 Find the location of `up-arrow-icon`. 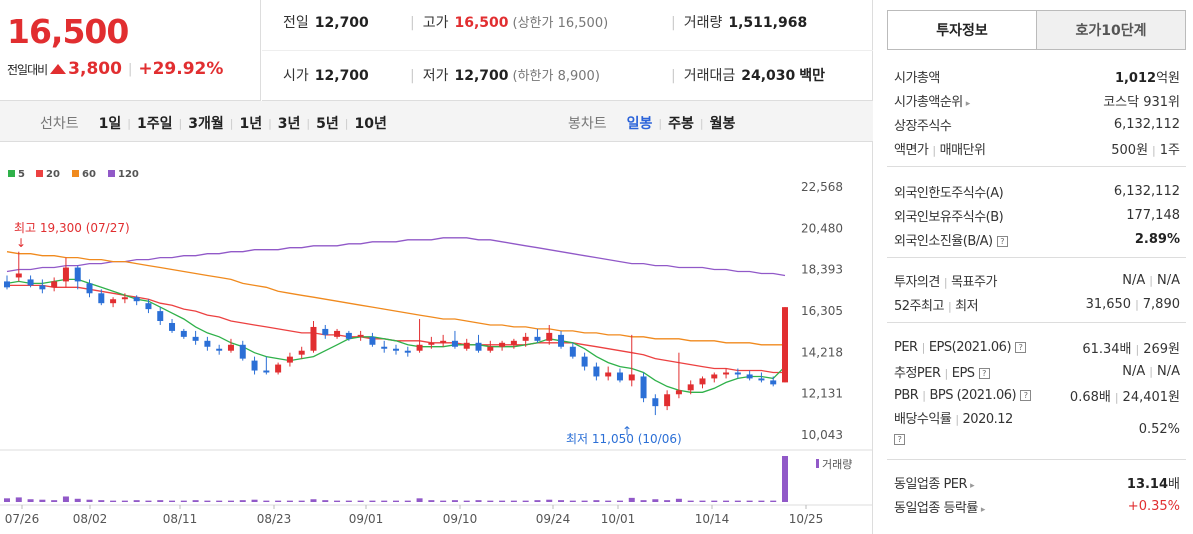

up-arrow-icon is located at coordinates (58, 69).